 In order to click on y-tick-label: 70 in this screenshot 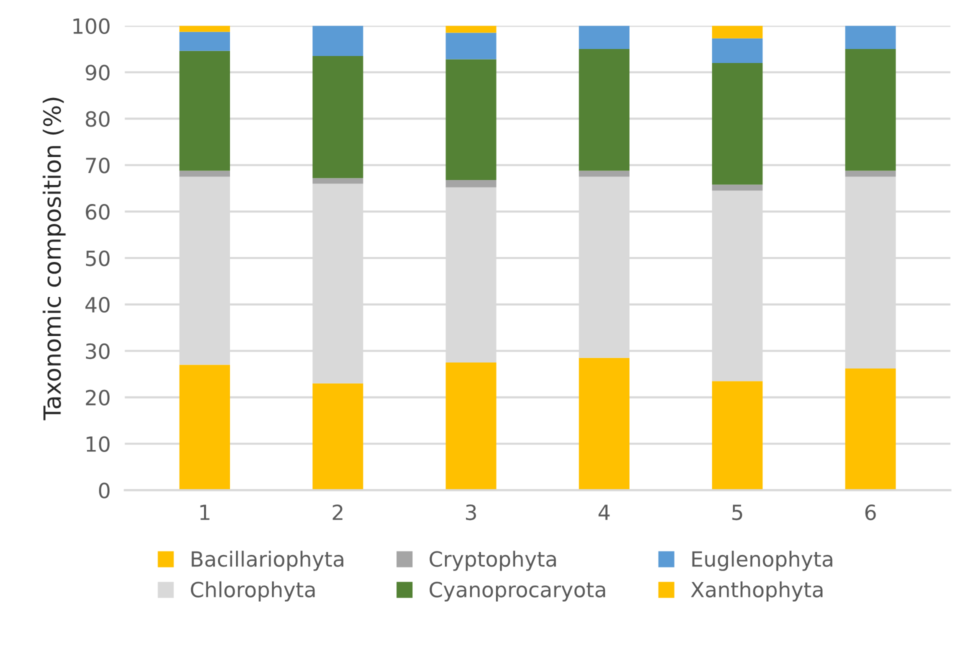, I will do `click(98, 166)`.